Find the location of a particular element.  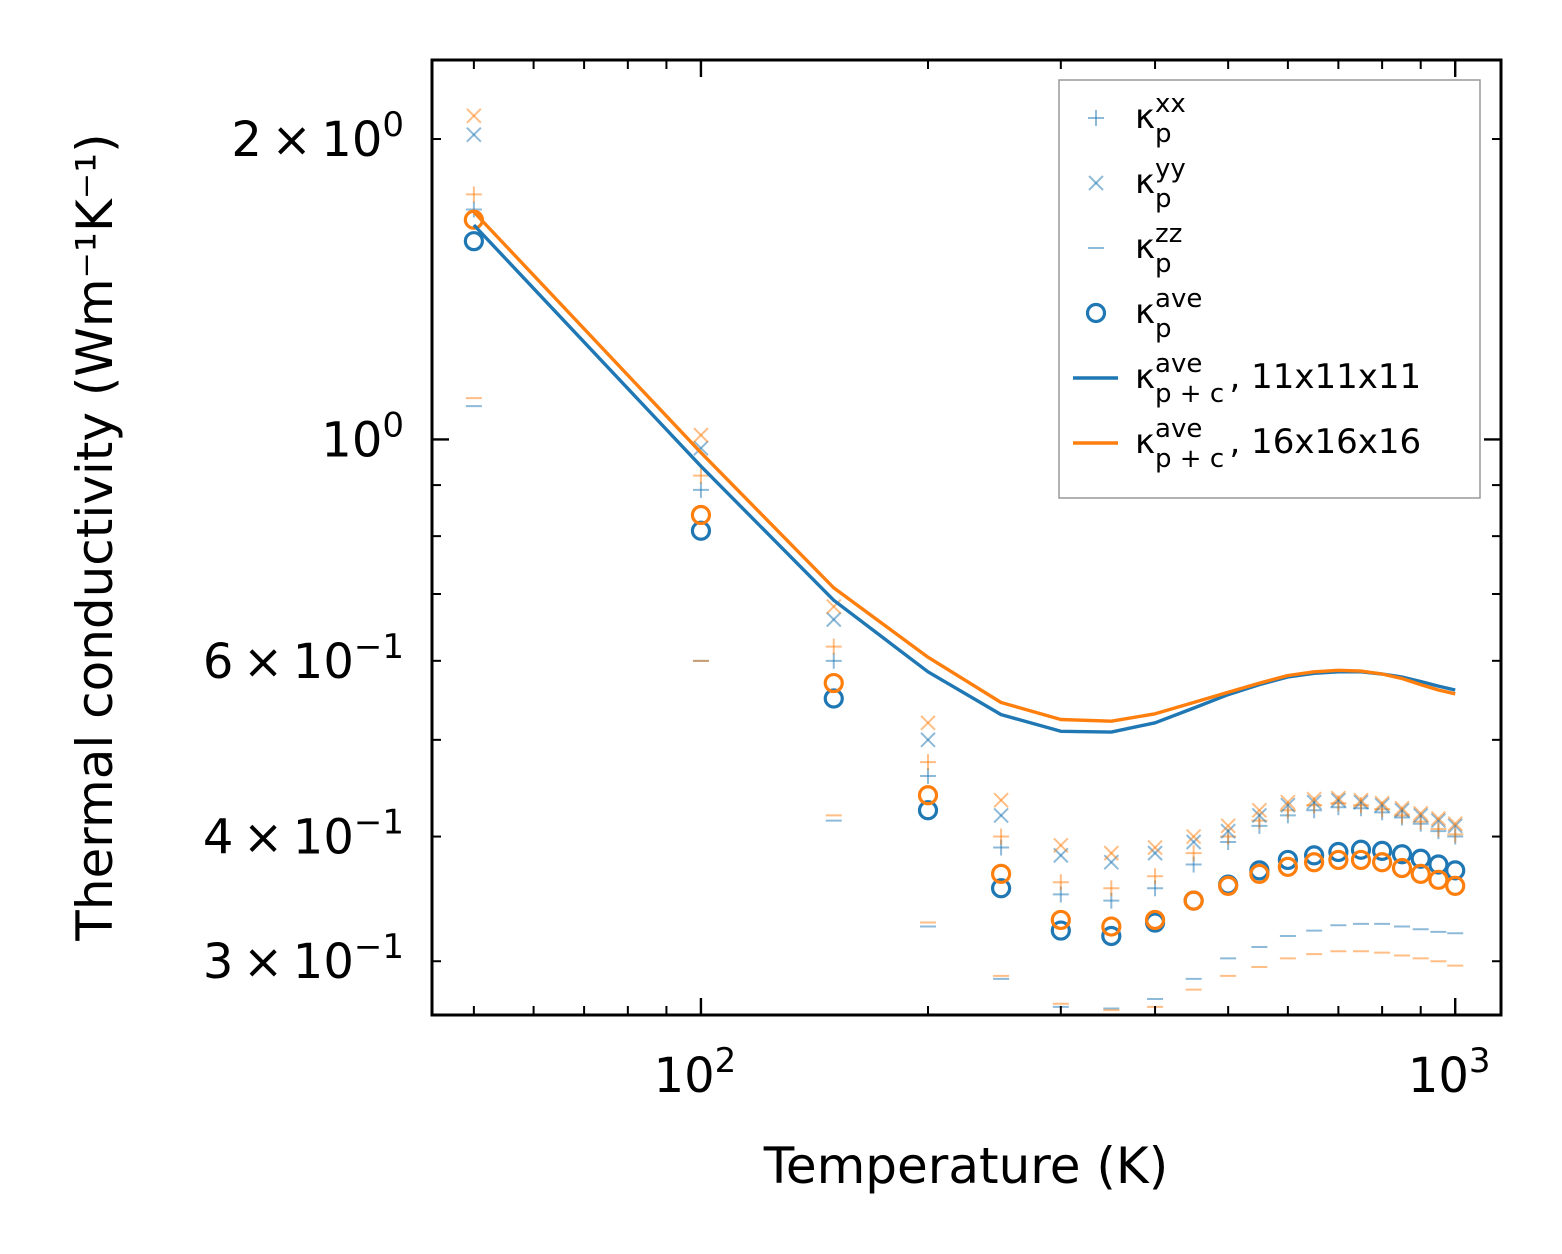

legend-label: κave p + c, 16x16x16 is located at coordinates (1278, 444).